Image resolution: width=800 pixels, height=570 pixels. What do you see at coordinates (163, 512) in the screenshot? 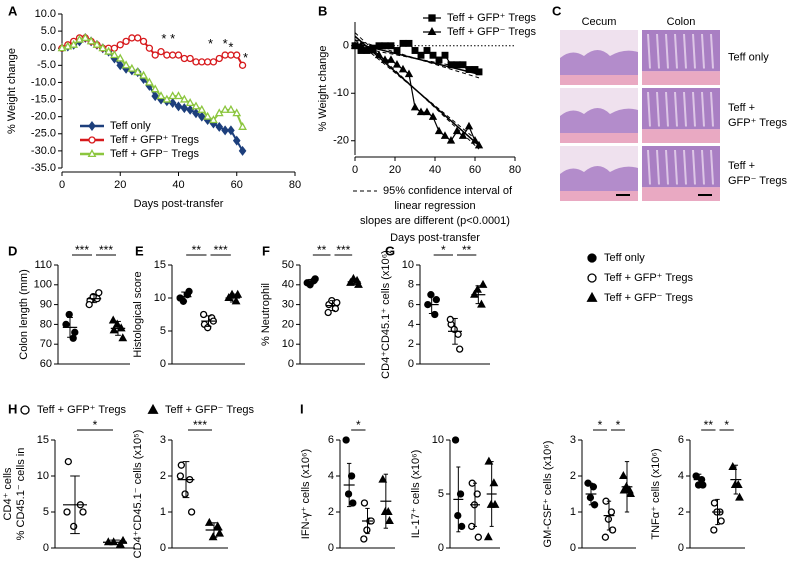
I see `y-tick-label: 1` at bounding box center [163, 512].